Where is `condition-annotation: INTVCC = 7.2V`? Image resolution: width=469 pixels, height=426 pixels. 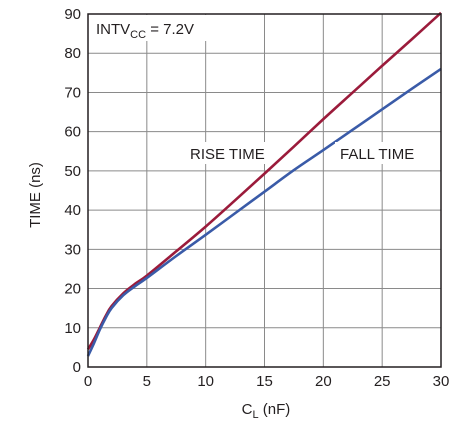
condition-annotation: INTVCC = 7.2V is located at coordinates (145, 31).